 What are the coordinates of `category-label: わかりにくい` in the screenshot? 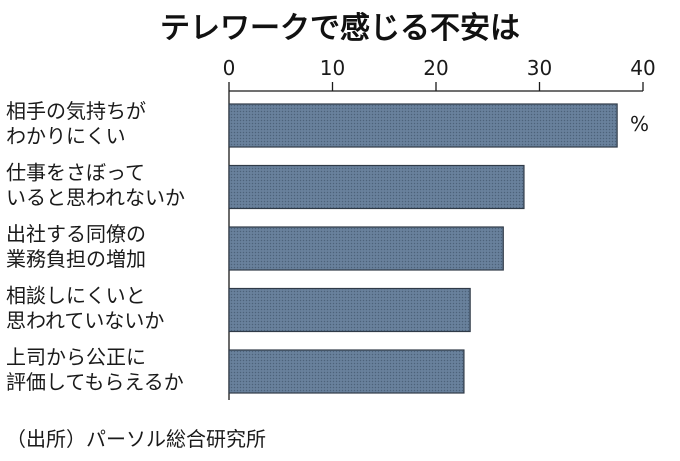 It's located at (66, 136).